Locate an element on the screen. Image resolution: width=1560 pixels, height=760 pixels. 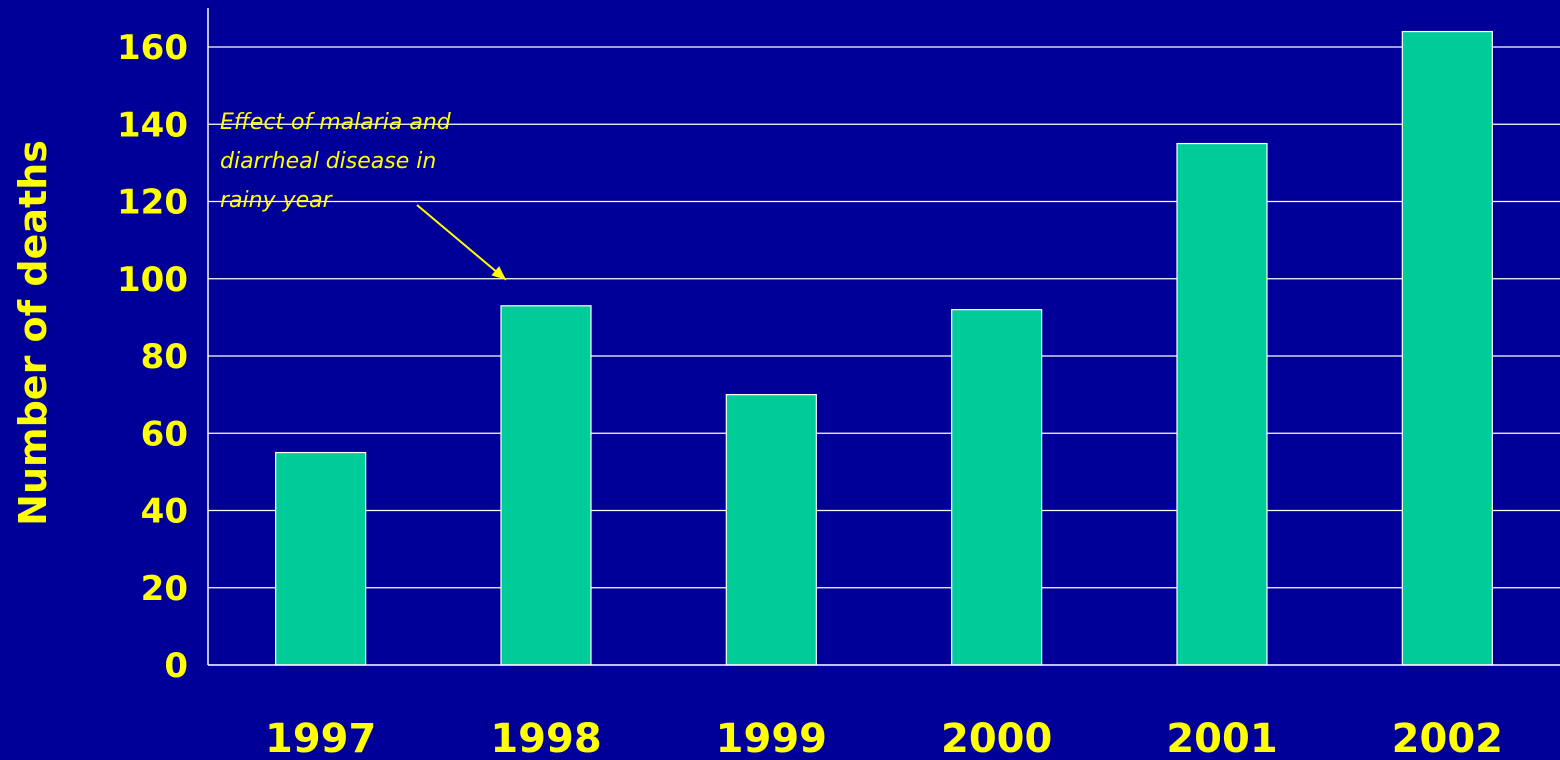
bar-1998 is located at coordinates (546, 485).